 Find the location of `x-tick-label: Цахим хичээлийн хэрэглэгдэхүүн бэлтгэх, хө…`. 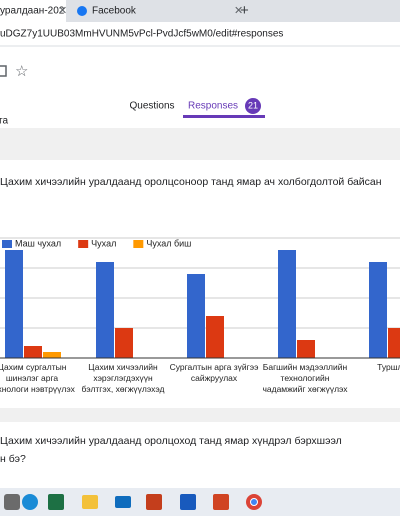

x-tick-label: Цахим хичээлийн хэрэглэгдэхүүн бэлтгэх, хө… is located at coordinates (123, 378).